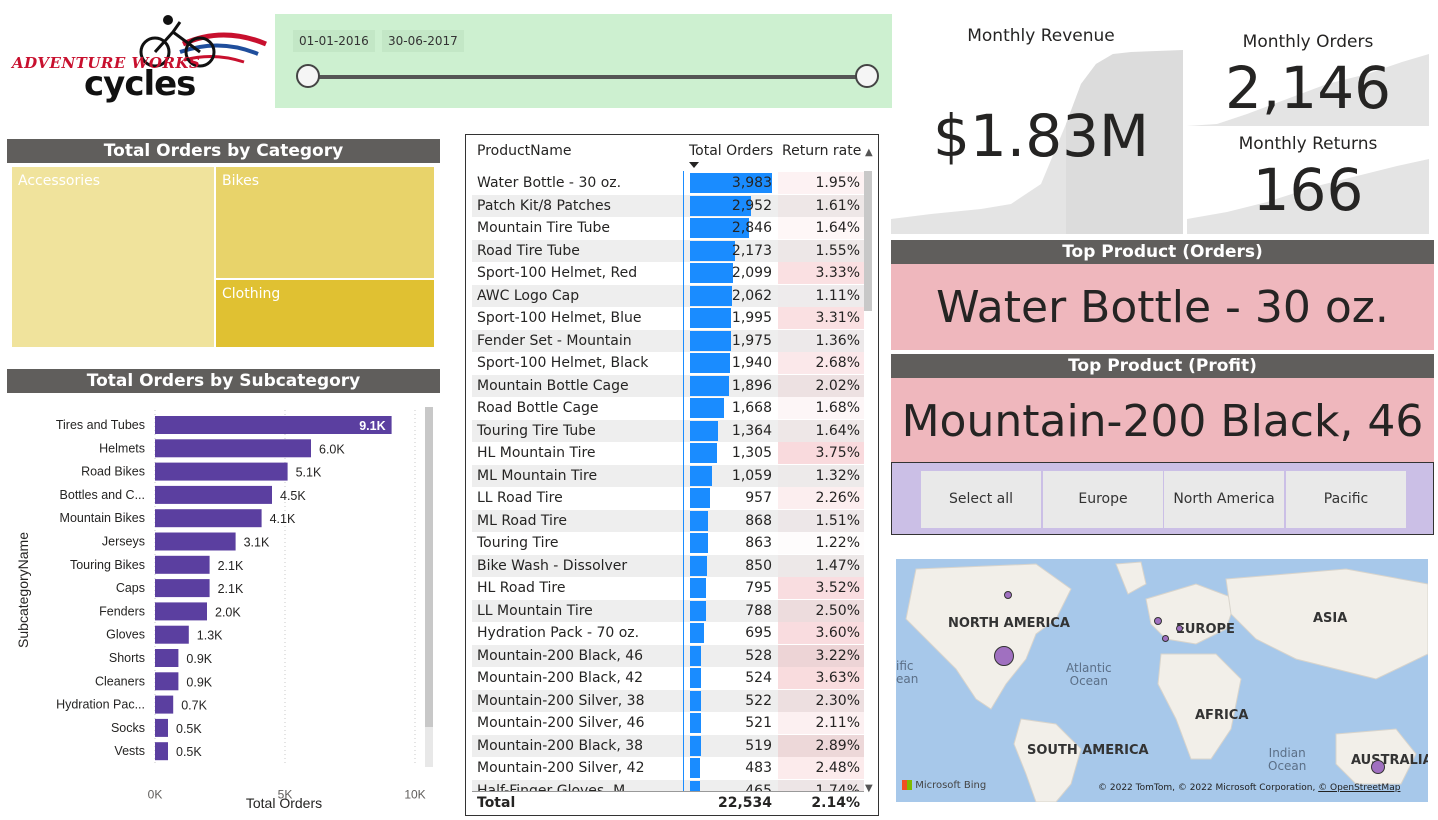 The width and height of the screenshot is (1438, 820). I want to click on table-scrollbar, so click(868, 241).